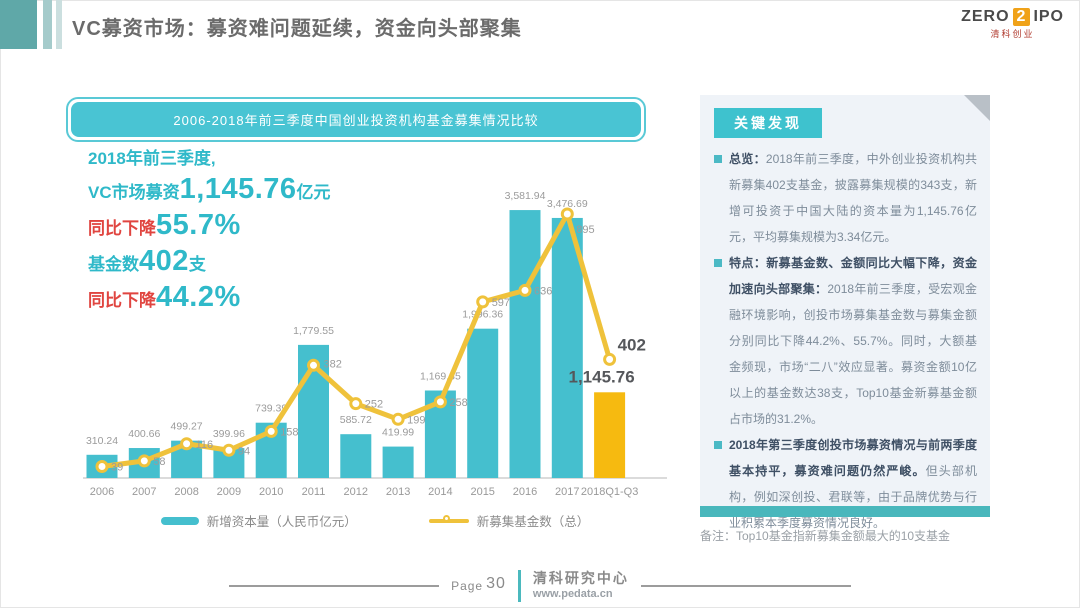 The image size is (1080, 608). I want to click on bar-value-label: 419.99, so click(398, 433).